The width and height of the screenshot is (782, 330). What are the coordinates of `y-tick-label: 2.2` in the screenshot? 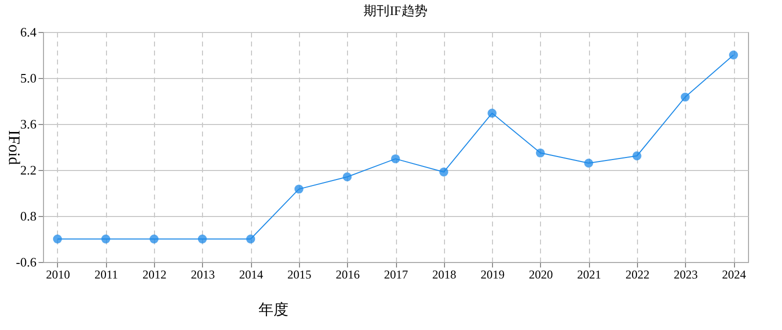 It's located at (28, 170).